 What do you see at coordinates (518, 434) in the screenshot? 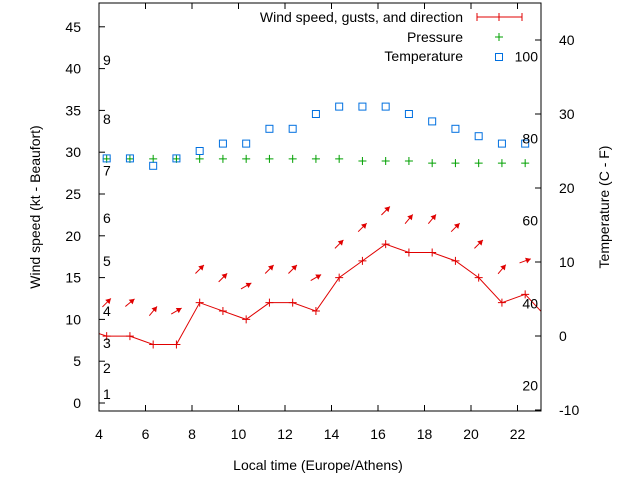
I see `x-tick-label: 22` at bounding box center [518, 434].